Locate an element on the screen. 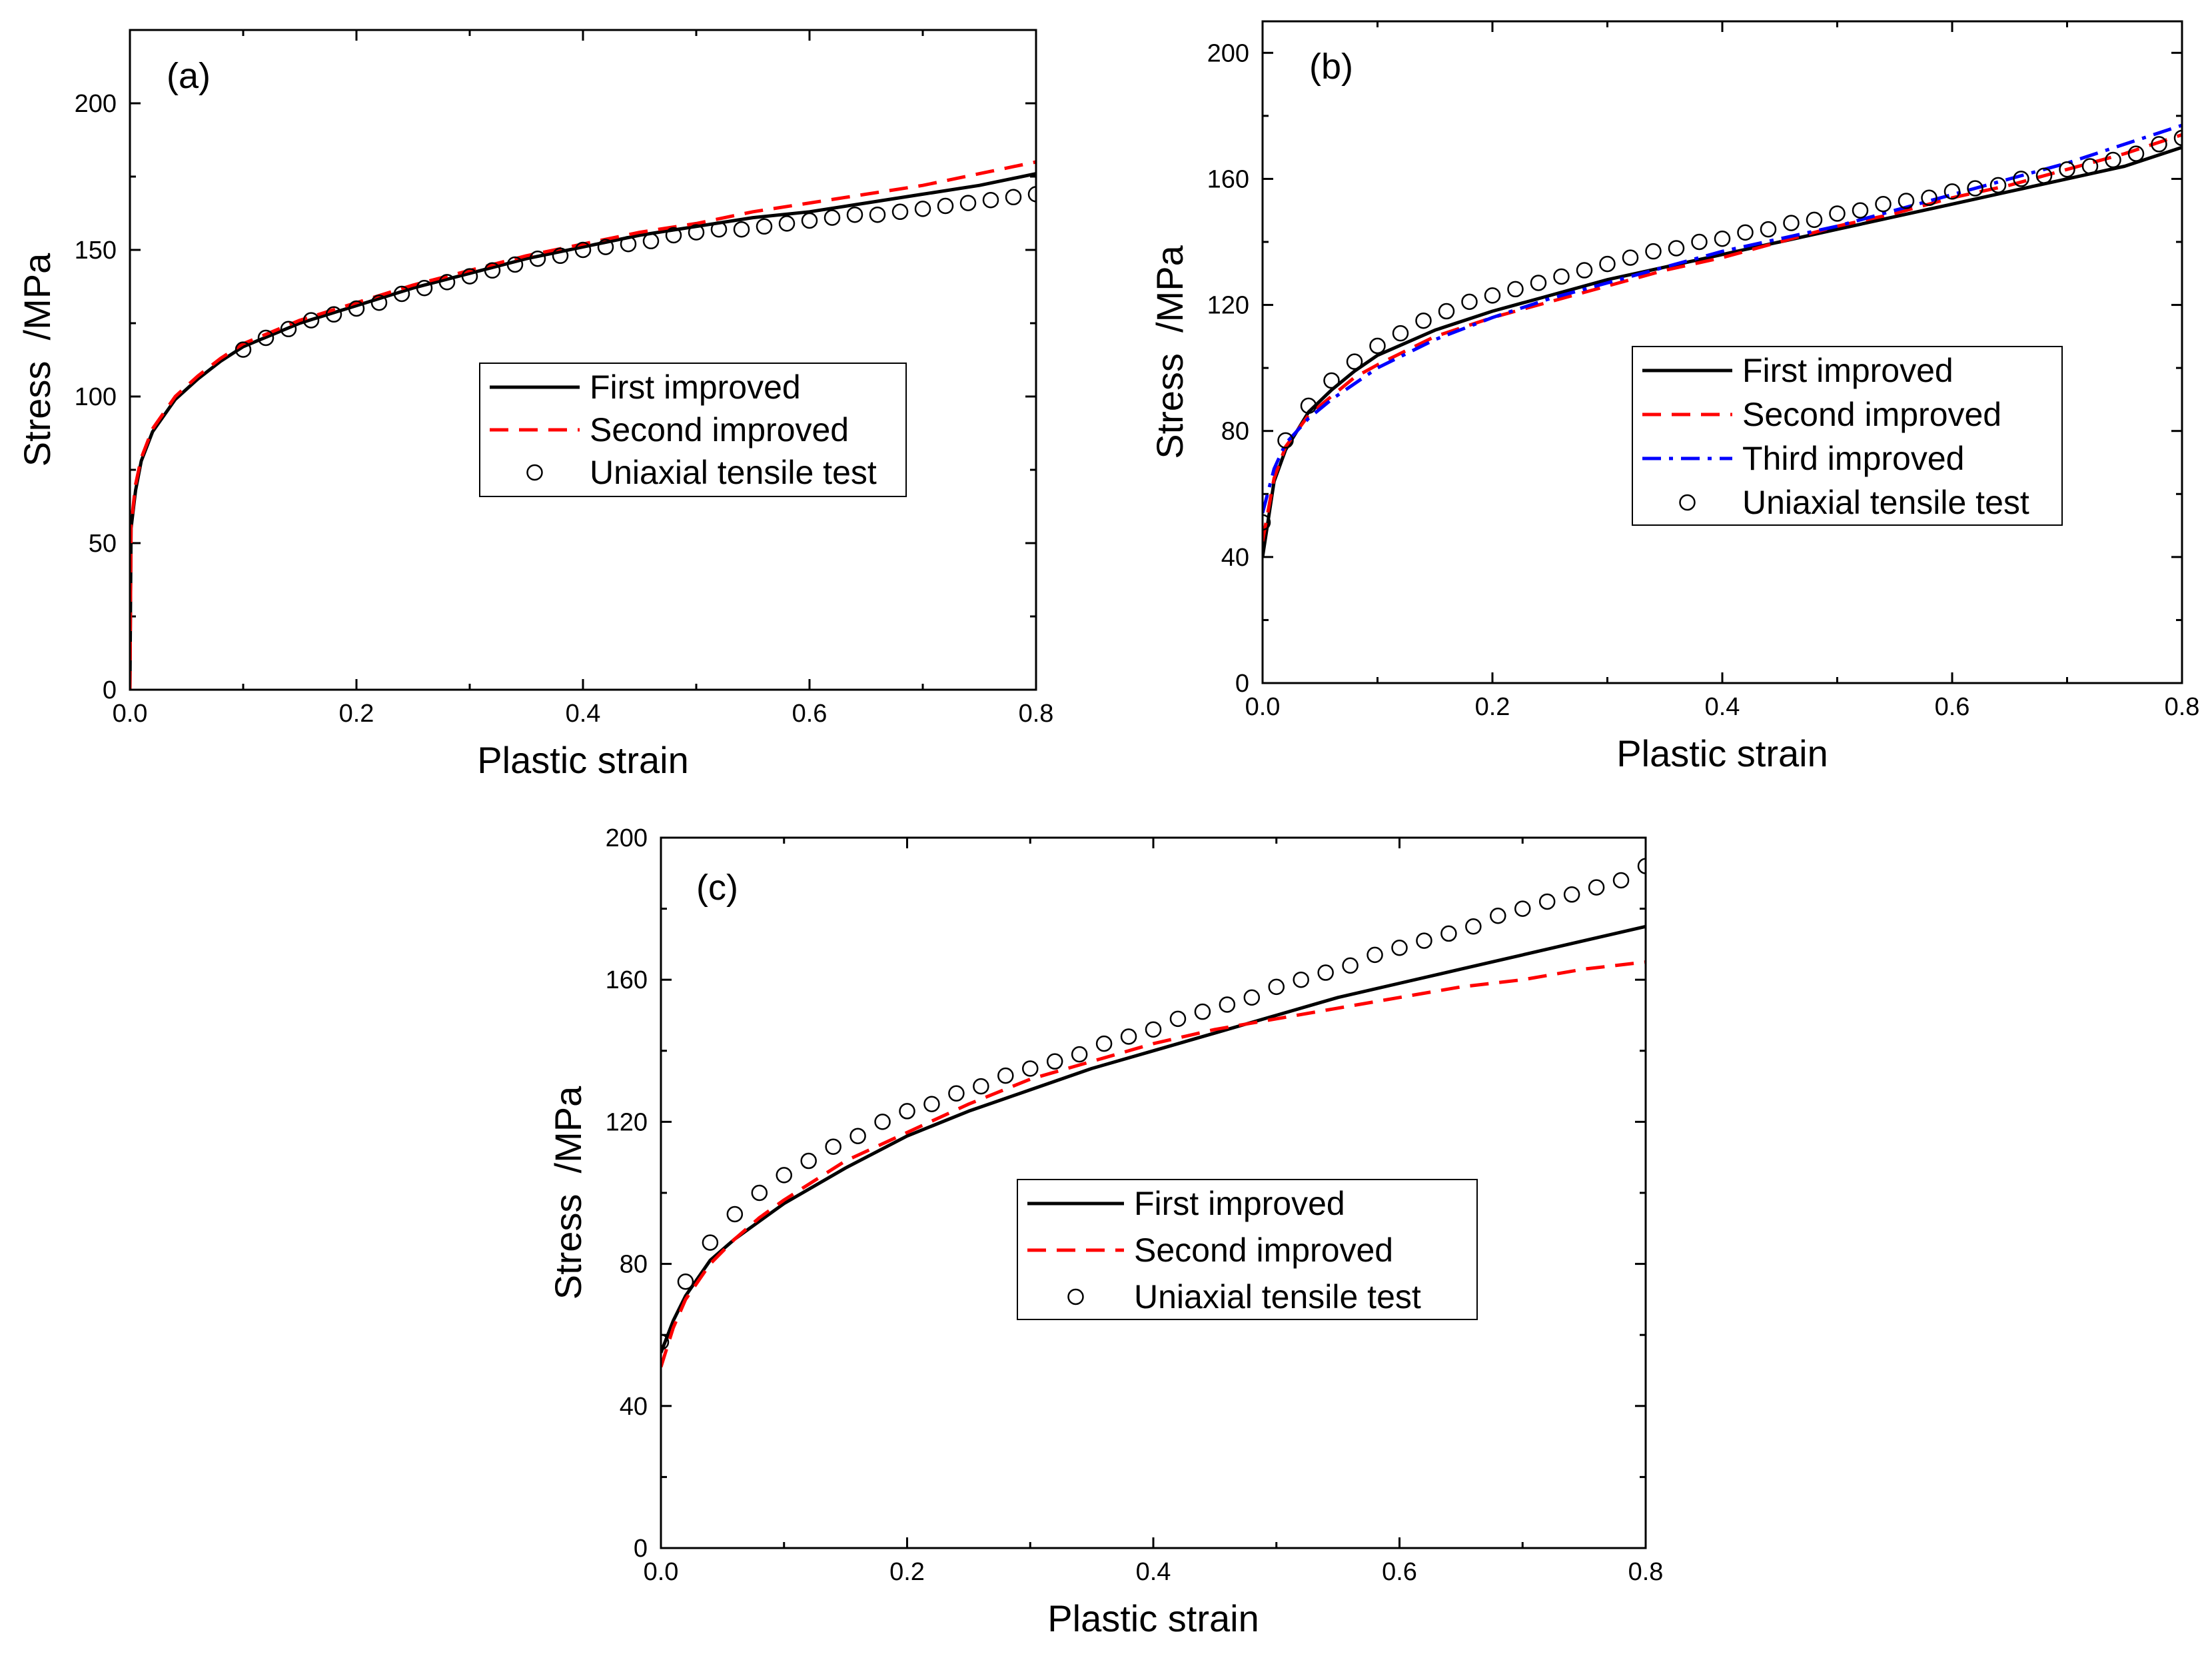 The image size is (2212, 1658). legend-label: Uniaxial tensile test is located at coordinates (1885, 502).